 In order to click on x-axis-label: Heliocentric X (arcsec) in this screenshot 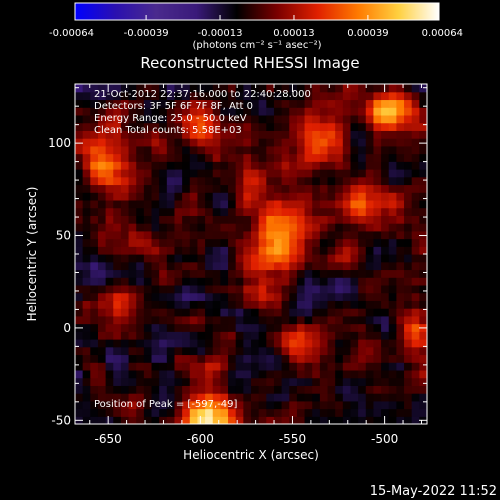, I will do `click(251, 455)`.